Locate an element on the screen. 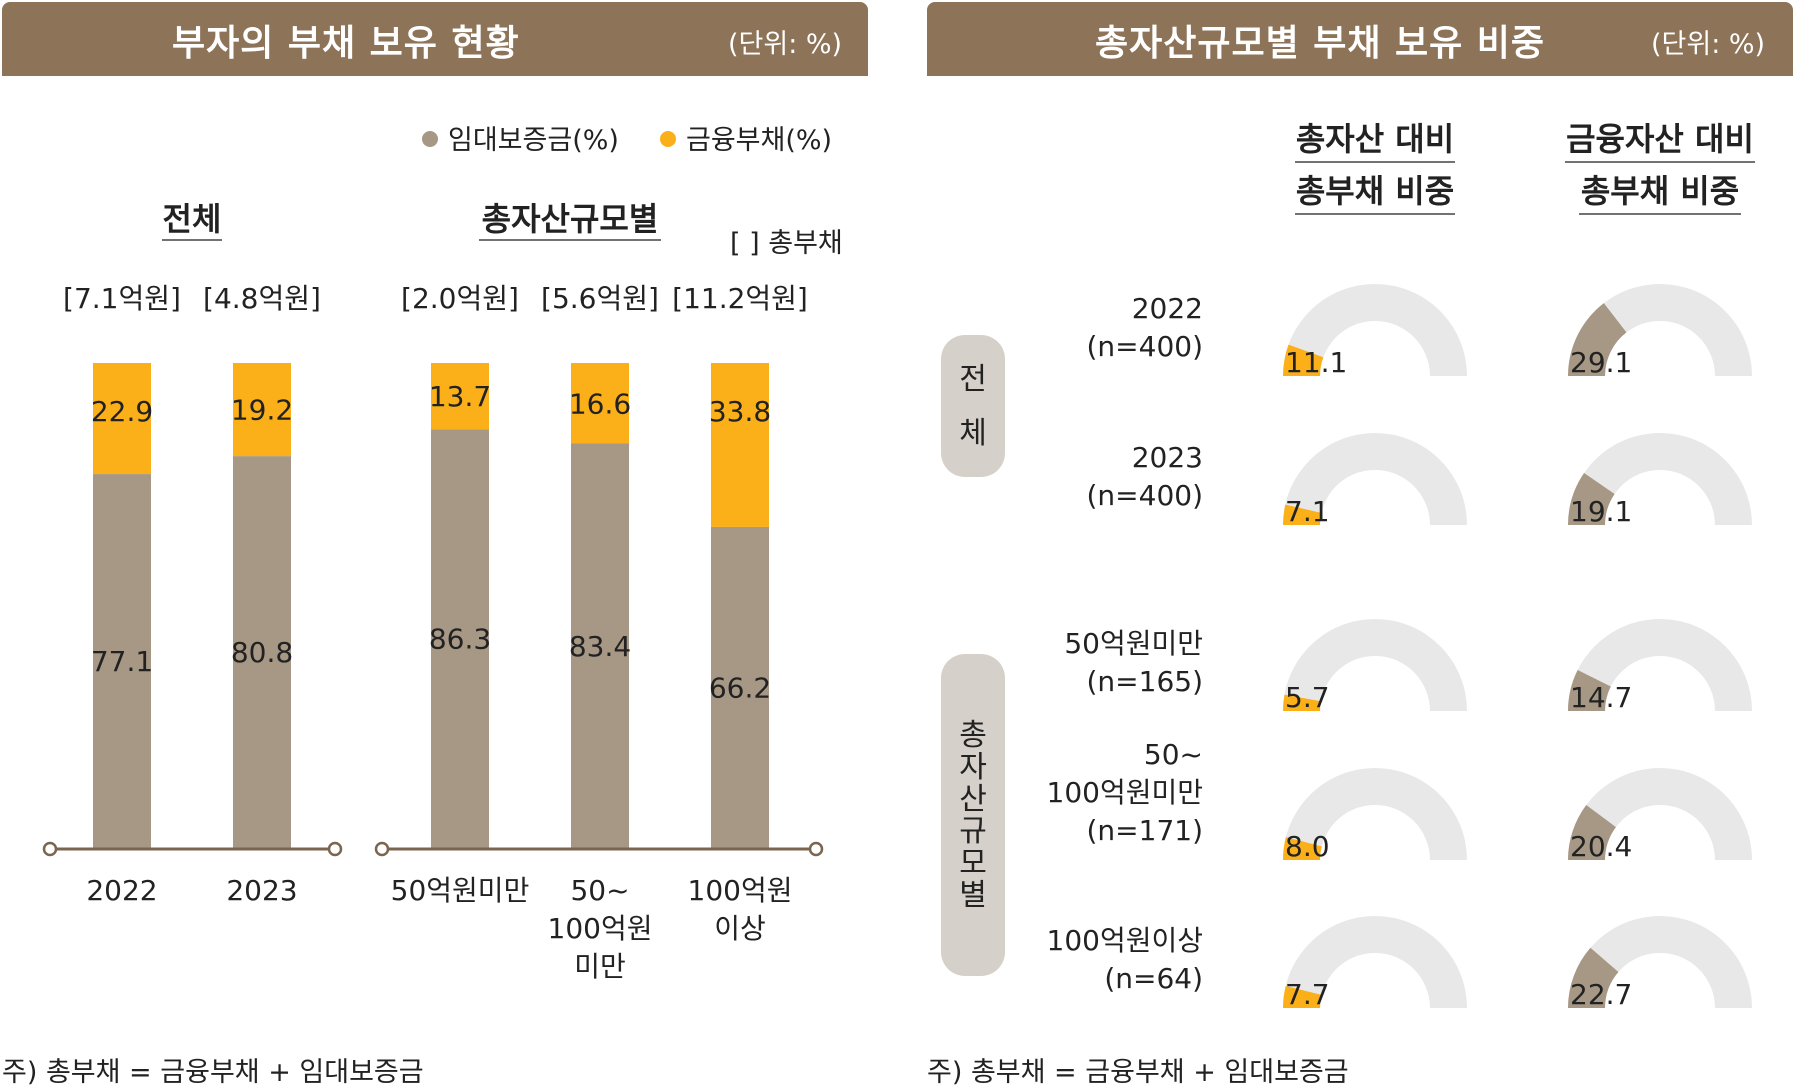 This screenshot has height=1091, width=1795. bar-value-label: 13.7 is located at coordinates (460, 396).